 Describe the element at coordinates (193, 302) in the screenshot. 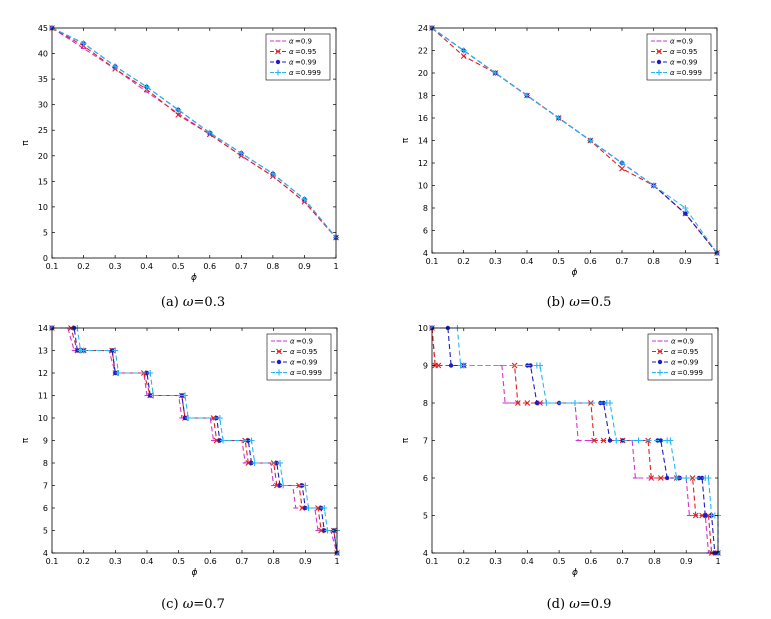

I see `caption-a: (a) ω=0.3` at that location.